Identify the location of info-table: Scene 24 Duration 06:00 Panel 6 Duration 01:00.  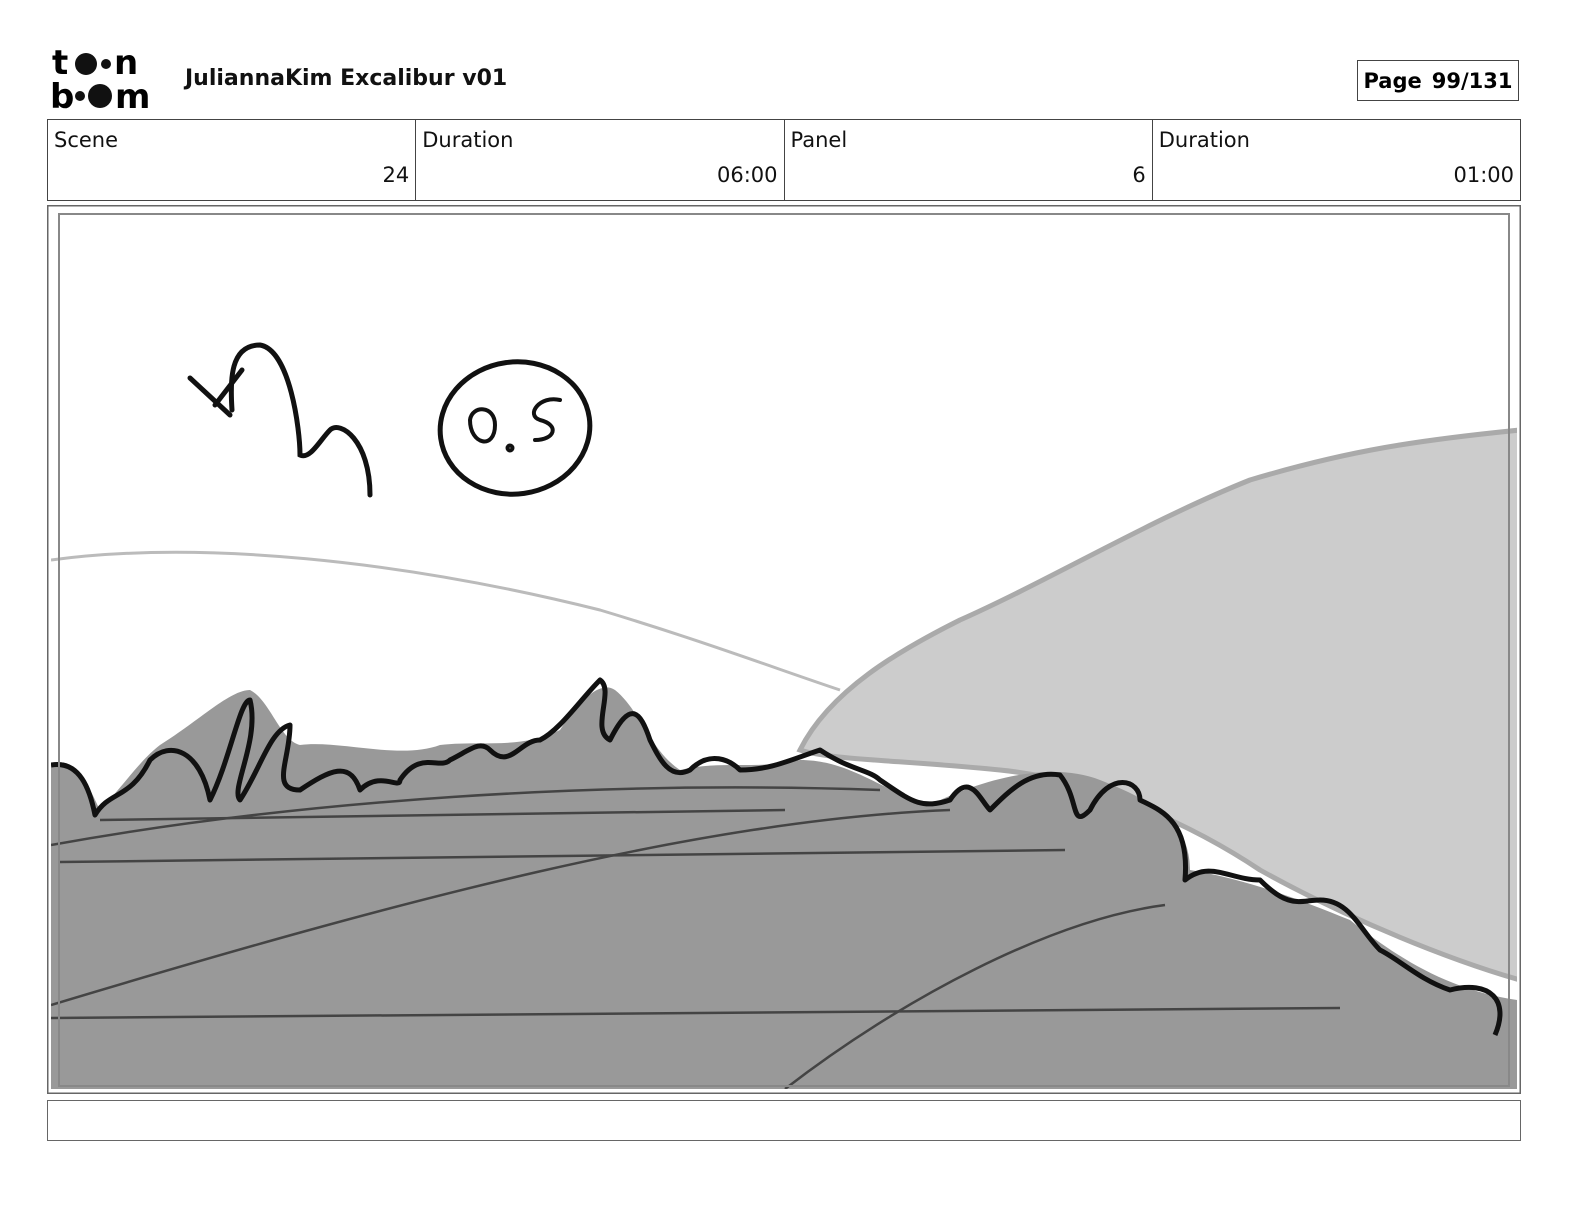
(784, 160).